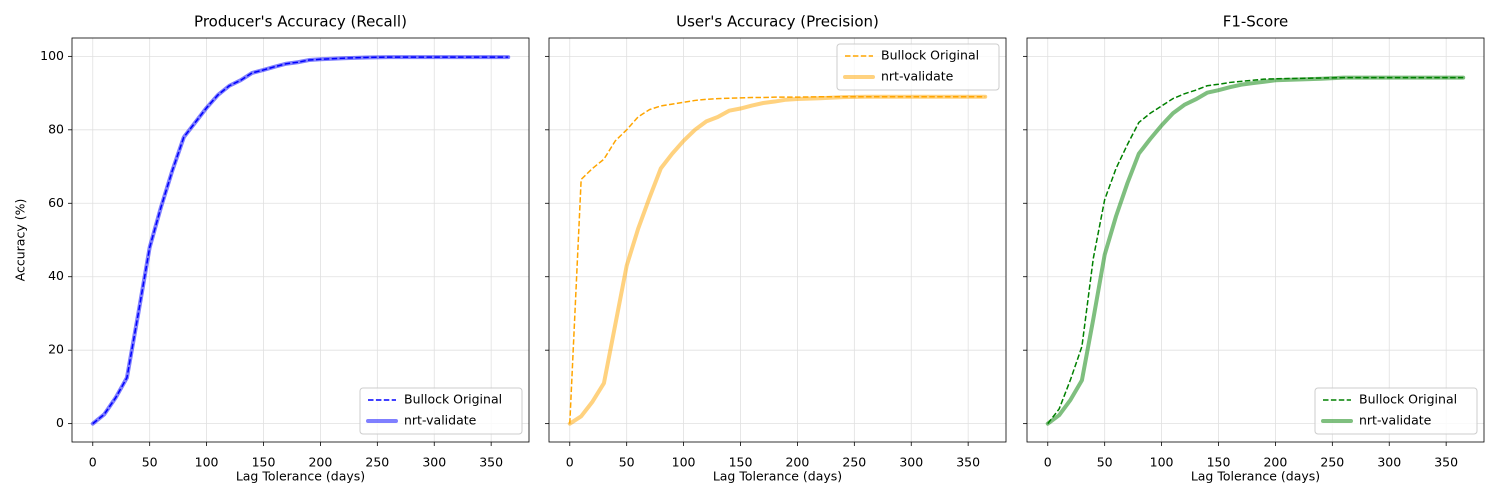 This screenshot has width=1500, height=500. Describe the element at coordinates (60, 422) in the screenshot. I see `y-tick-label: 0` at that location.